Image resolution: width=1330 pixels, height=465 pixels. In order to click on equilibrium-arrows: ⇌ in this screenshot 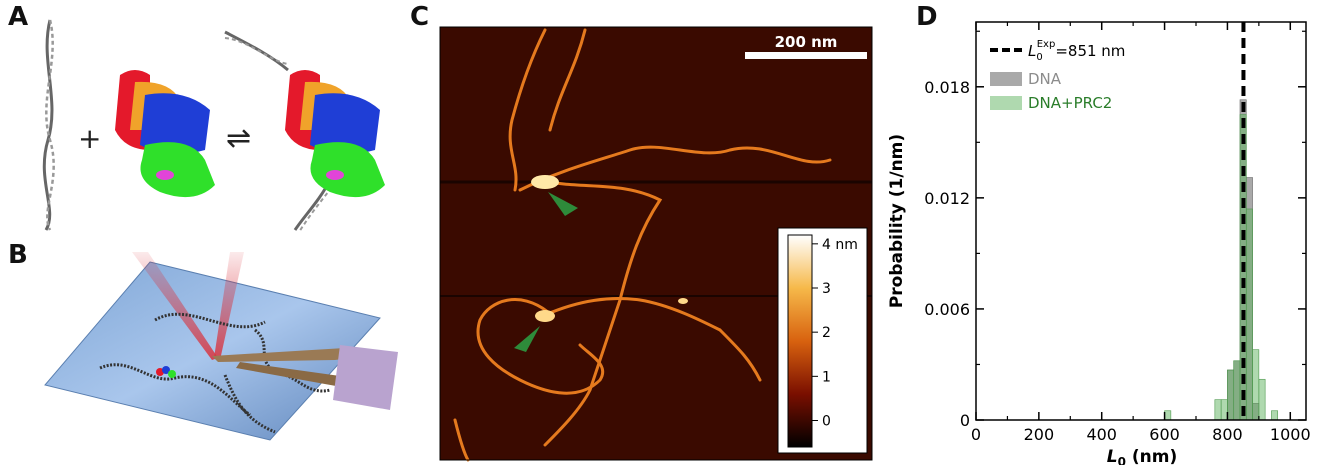, I will do `click(238, 138)`.